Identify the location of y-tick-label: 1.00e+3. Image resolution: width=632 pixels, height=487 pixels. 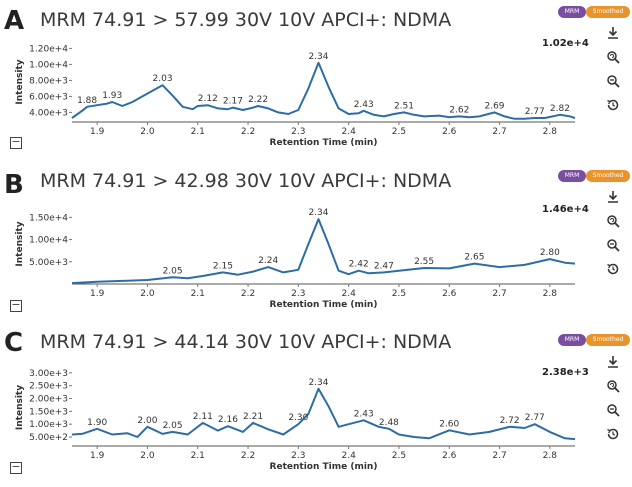
(48, 425).